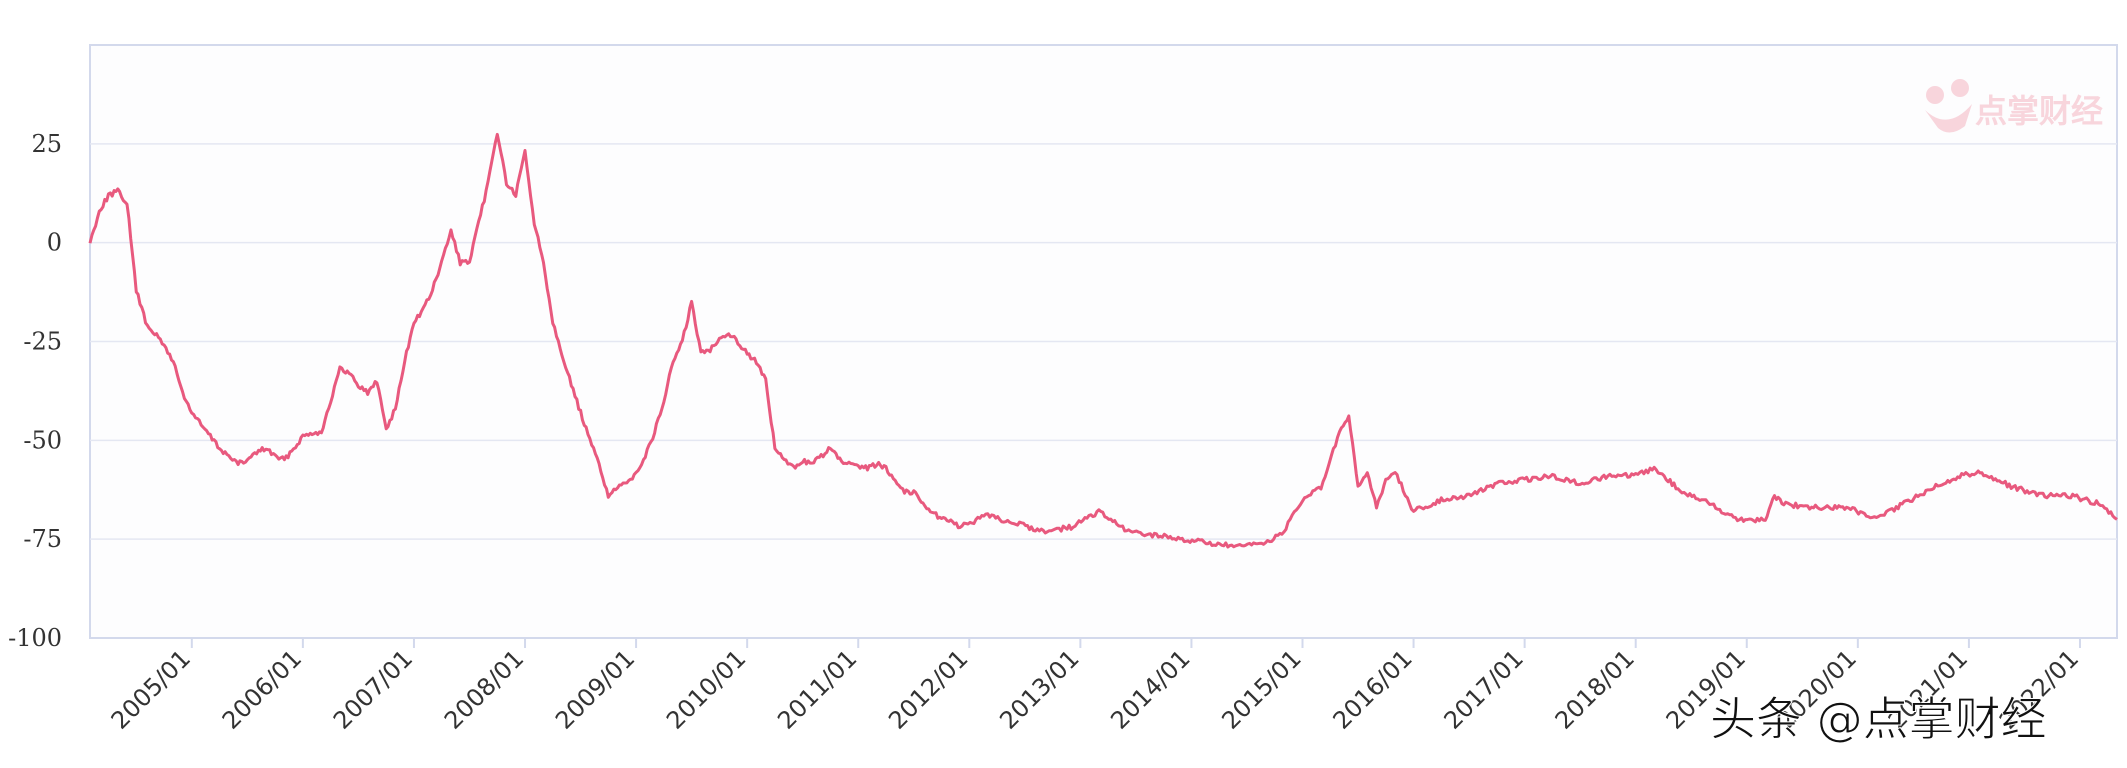  Describe the element at coordinates (484, 689) in the screenshot. I see `x-tick-label: 2008/01` at that location.